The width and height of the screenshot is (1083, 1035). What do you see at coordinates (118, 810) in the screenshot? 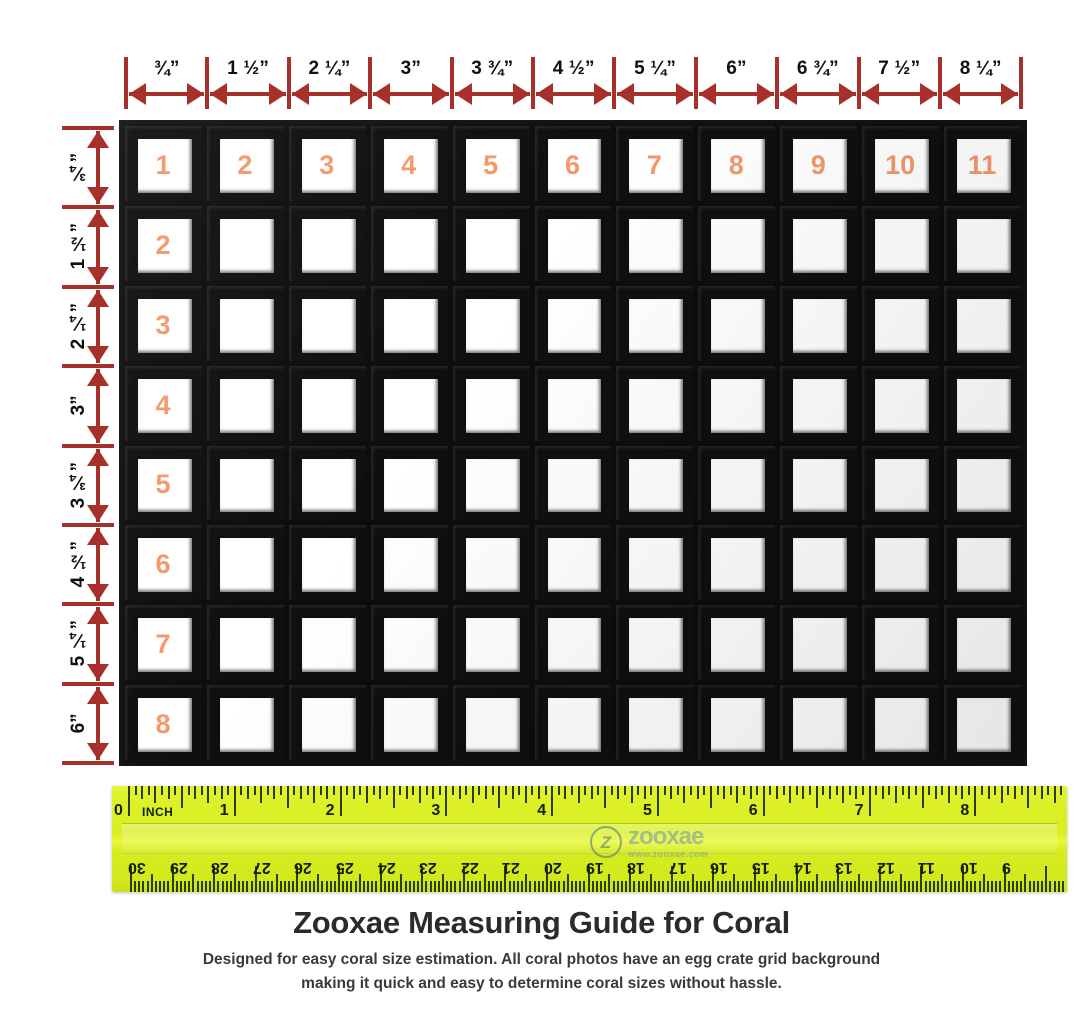
I see `ruler-inch-number: 0` at bounding box center [118, 810].